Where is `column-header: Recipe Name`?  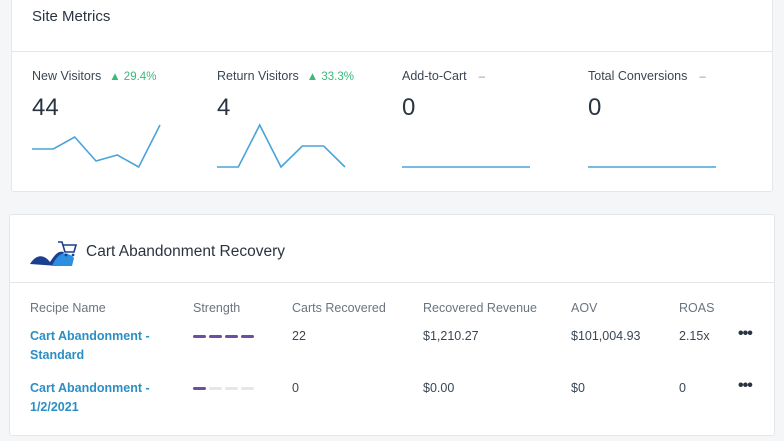
column-header: Recipe Name is located at coordinates (68, 308).